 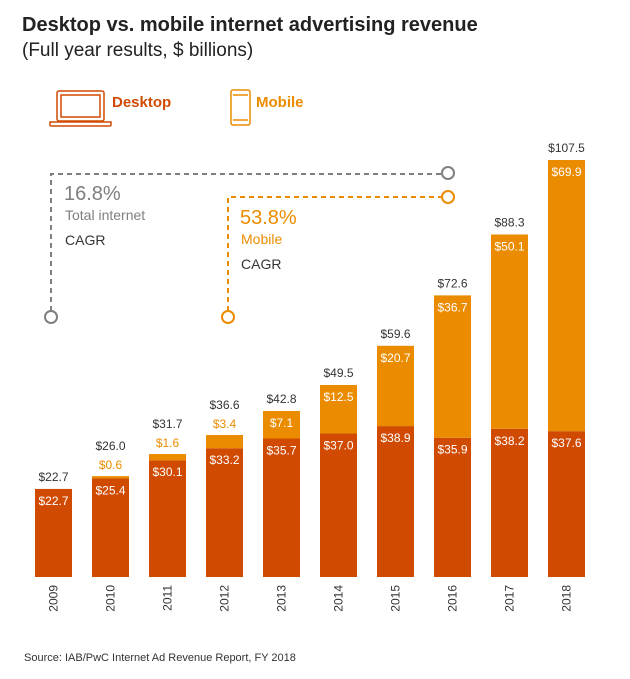 I want to click on bar-desktop-2015, so click(x=395, y=501).